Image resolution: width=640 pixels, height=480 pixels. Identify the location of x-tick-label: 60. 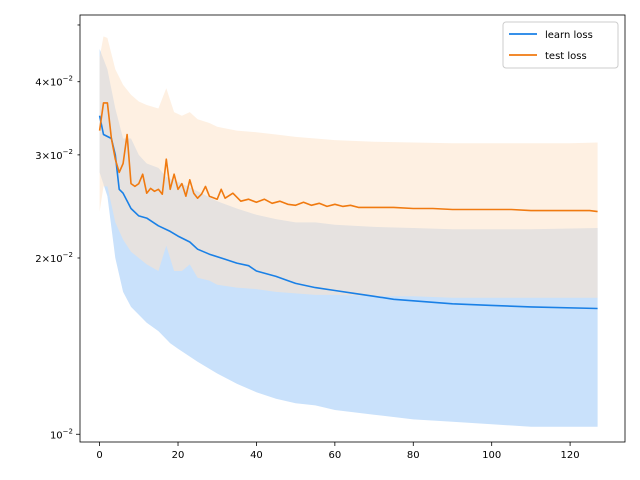
(334, 455).